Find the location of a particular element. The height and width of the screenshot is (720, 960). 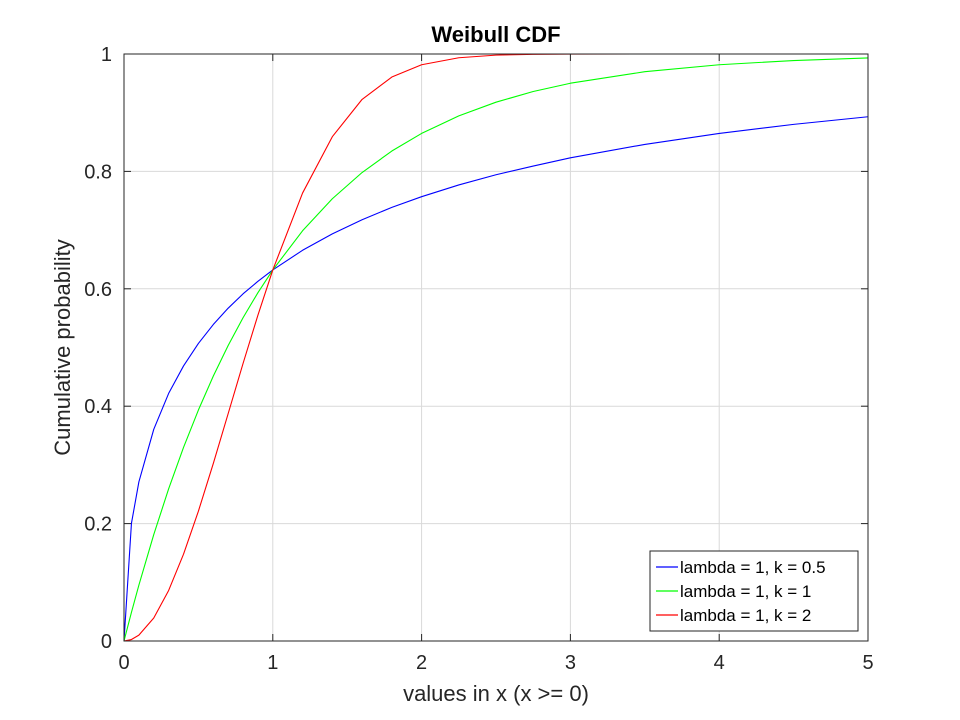

chart-title: Weibull CDF is located at coordinates (495, 34).